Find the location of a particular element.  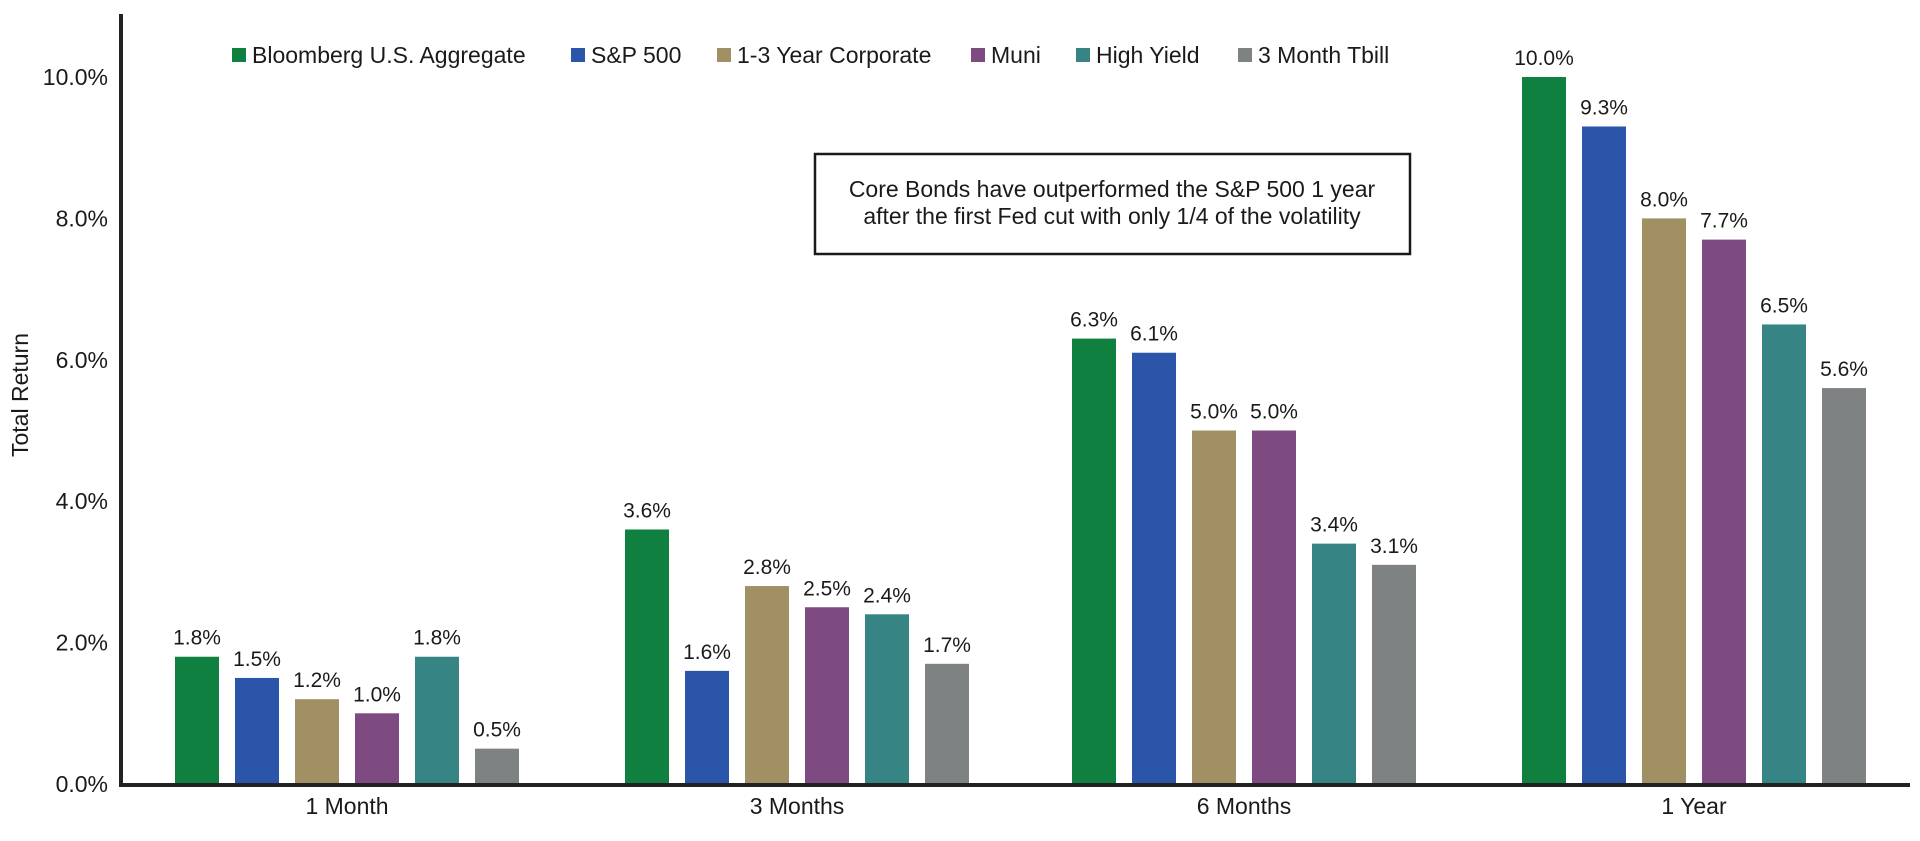

bar-data-label: 1.6% is located at coordinates (707, 652).